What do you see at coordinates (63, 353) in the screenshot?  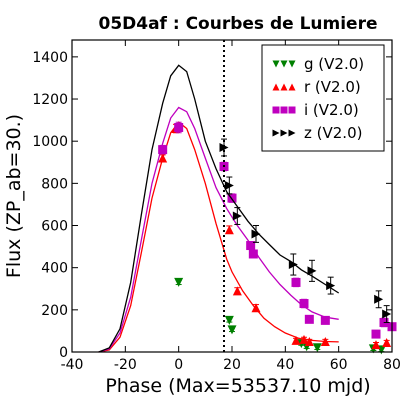 I see `y-tick-label: 0` at bounding box center [63, 353].